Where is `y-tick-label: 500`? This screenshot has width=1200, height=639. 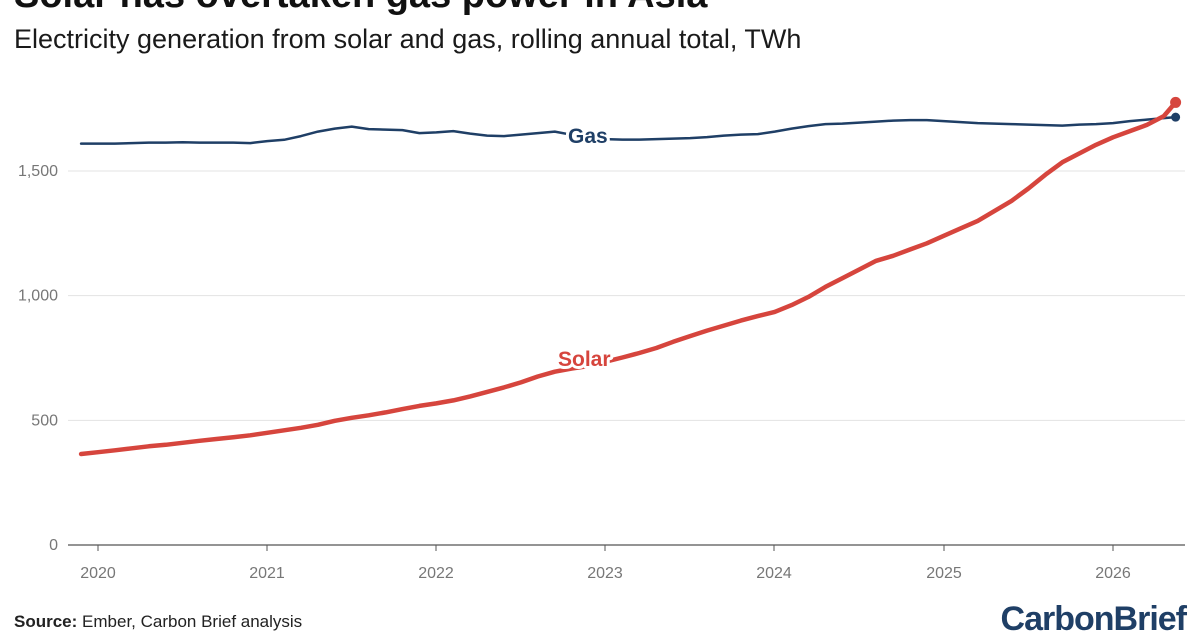 y-tick-label: 500 is located at coordinates (44, 420).